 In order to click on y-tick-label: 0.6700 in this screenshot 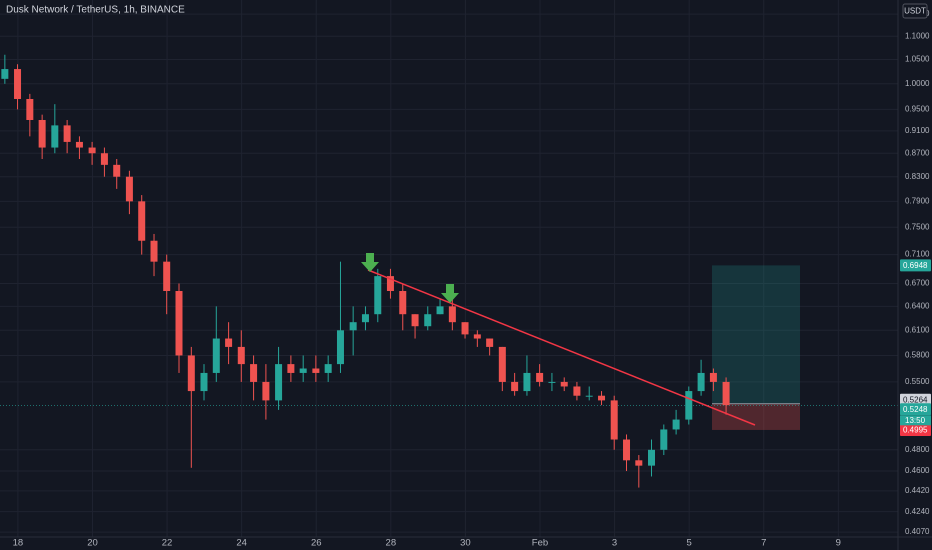, I will do `click(917, 283)`.